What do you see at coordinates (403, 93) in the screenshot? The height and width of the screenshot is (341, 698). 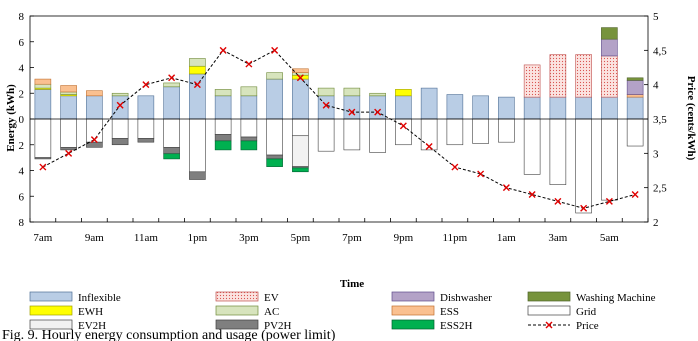 I see `bar-ewh` at bounding box center [403, 93].